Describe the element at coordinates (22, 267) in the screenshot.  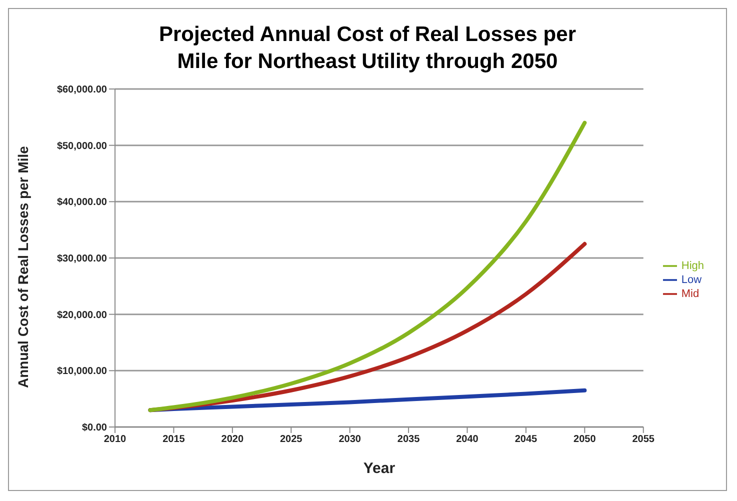
I see `y-axis-title: Annual Cost of Real Losses per Mile` at that location.